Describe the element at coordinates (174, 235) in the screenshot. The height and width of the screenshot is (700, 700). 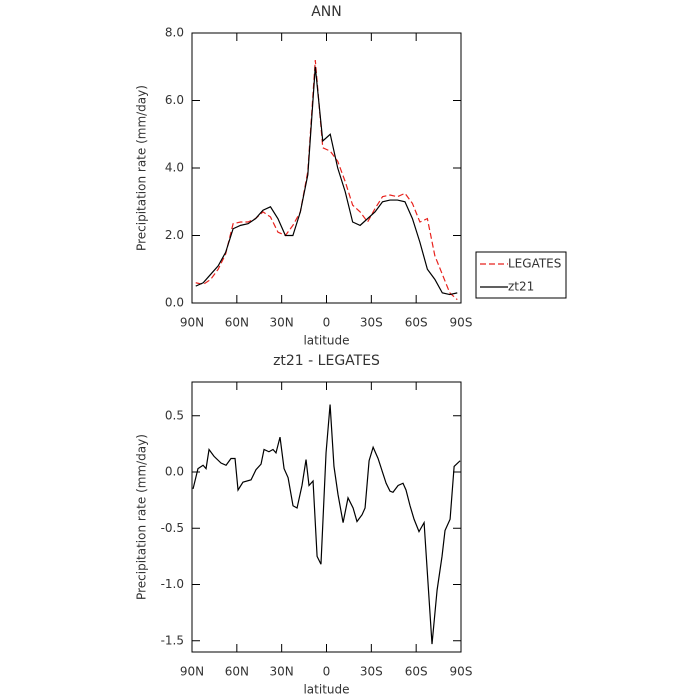
I see `y-tick-label: 2.0` at that location.